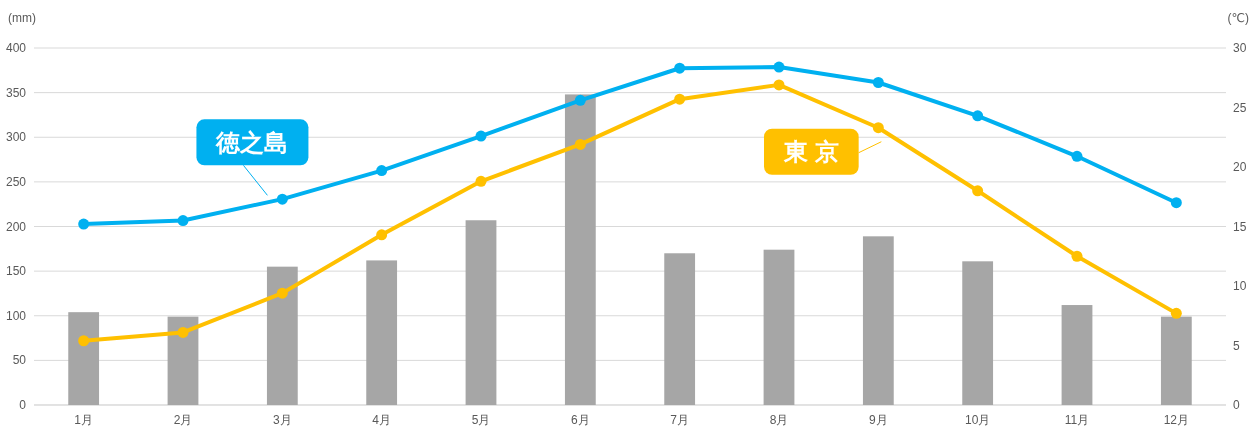 This screenshot has width=1256, height=437. What do you see at coordinates (811, 152) in the screenshot?
I see `legend-label: 東 京` at bounding box center [811, 152].